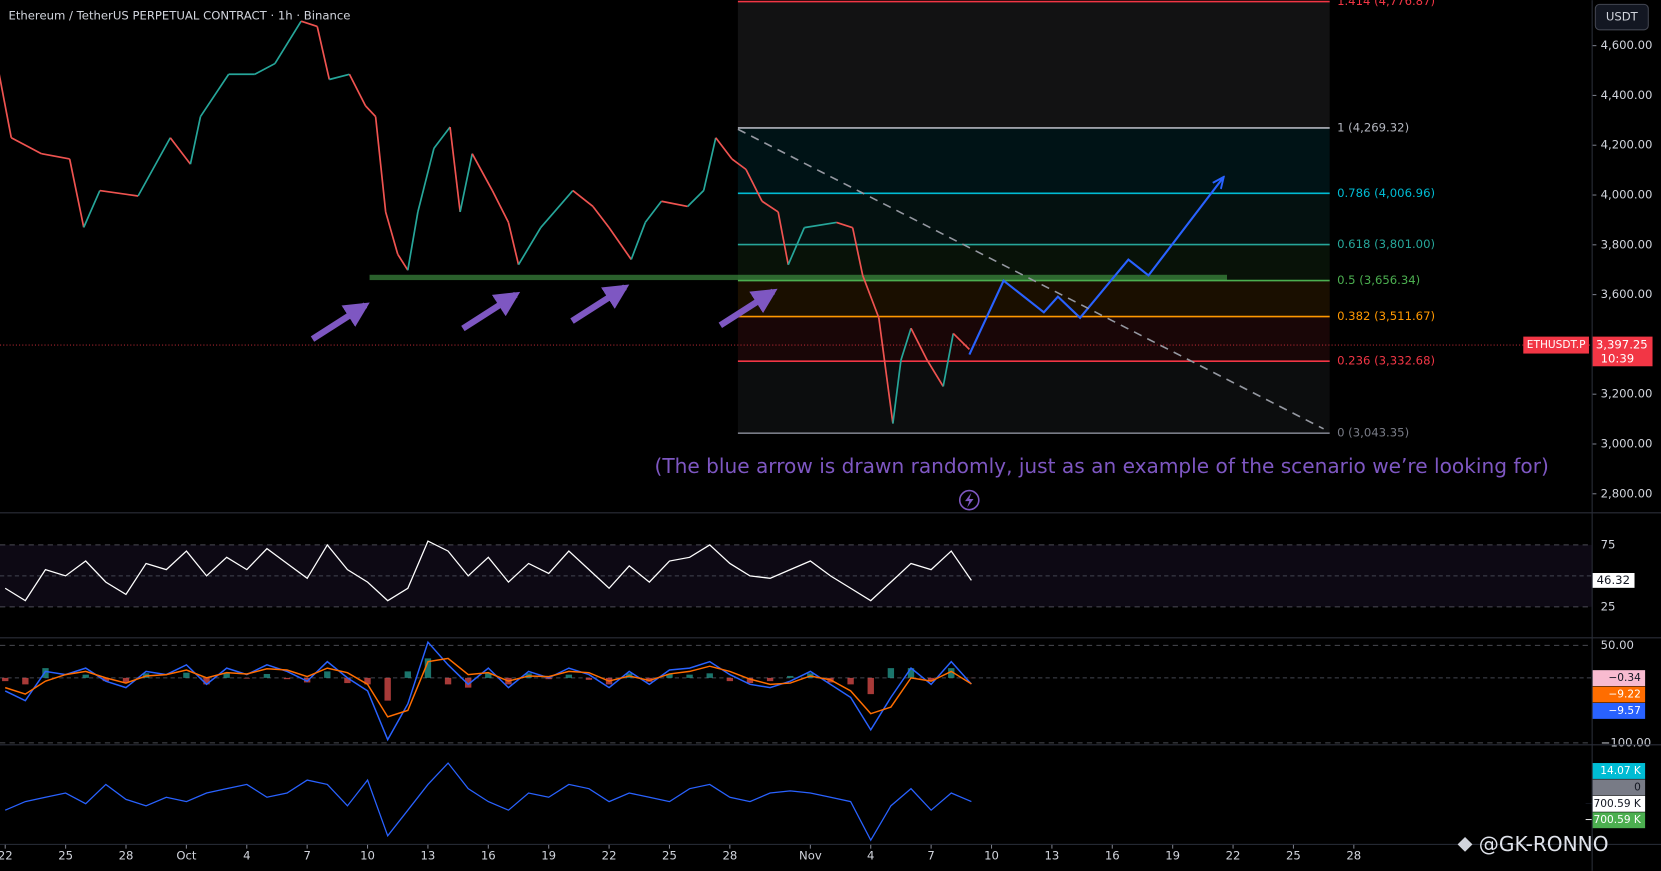 This screenshot has height=871, width=1661. Describe the element at coordinates (1627, 394) in the screenshot. I see `y-tick-label: 3,200.00` at that location.